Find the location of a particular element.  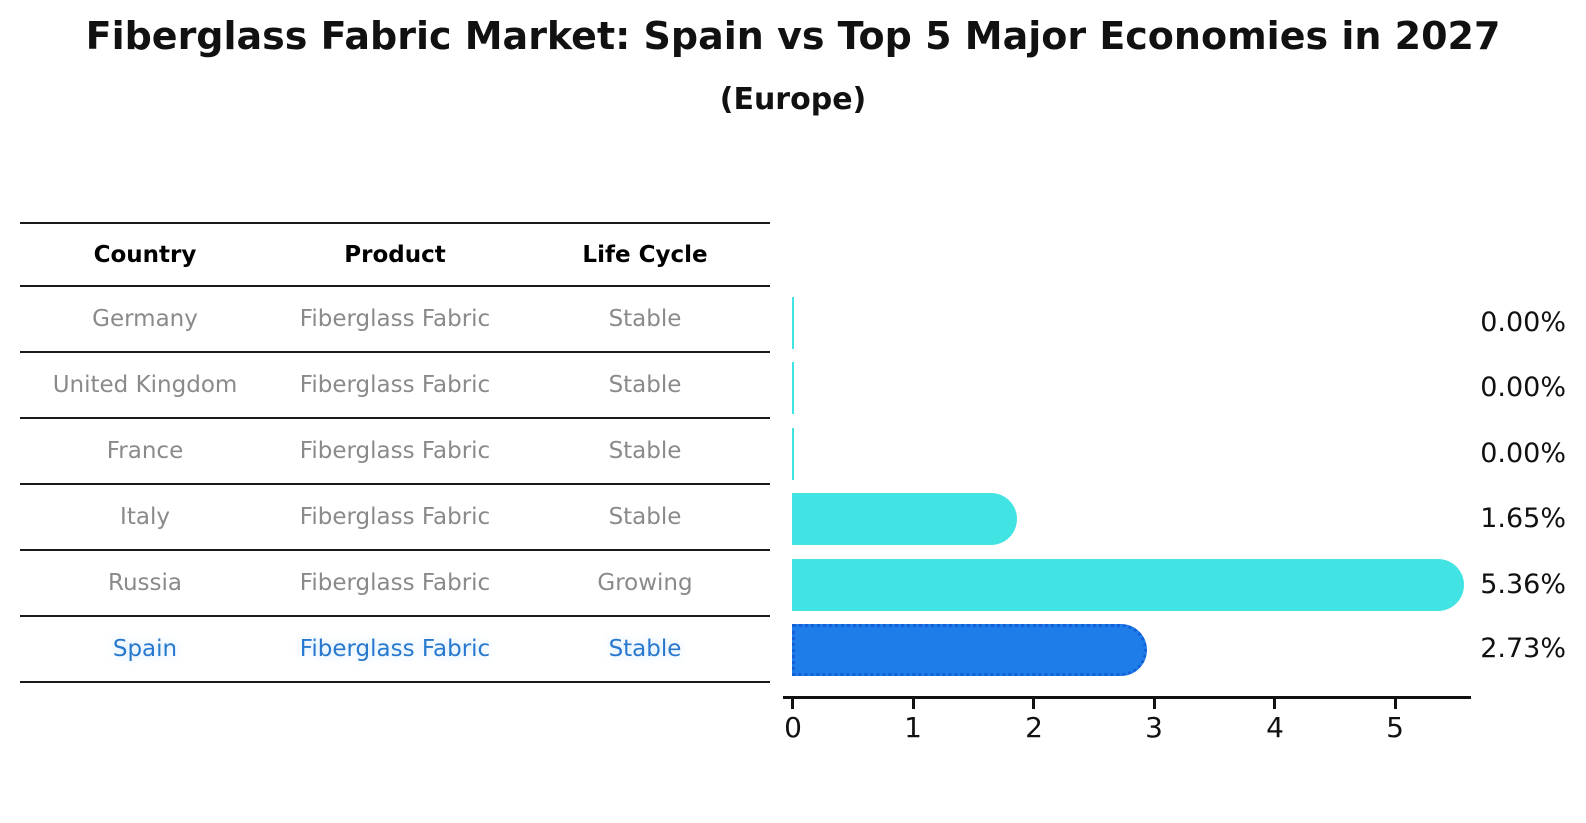

bar-germany is located at coordinates (793, 323).